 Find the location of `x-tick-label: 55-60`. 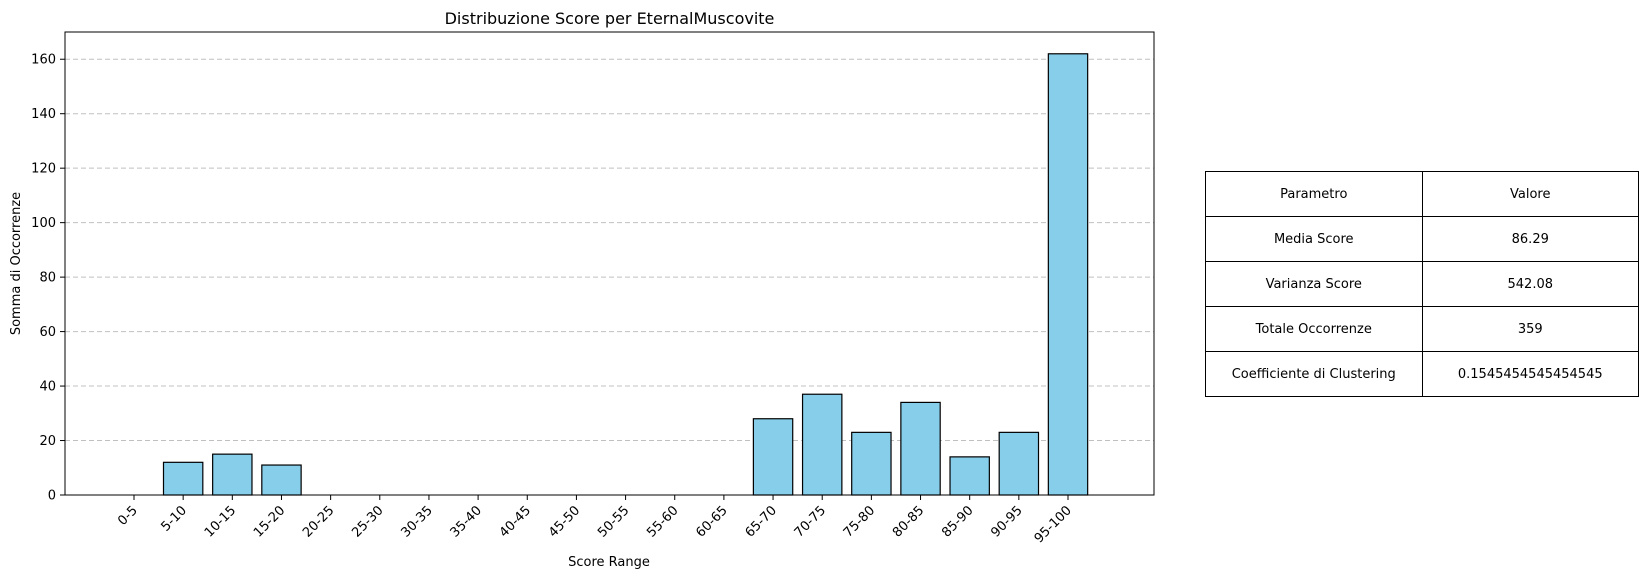

x-tick-label: 55-60 is located at coordinates (662, 521).